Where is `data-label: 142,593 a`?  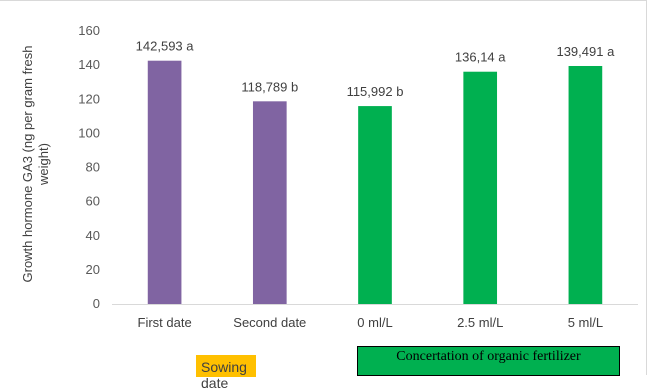 data-label: 142,593 a is located at coordinates (165, 46).